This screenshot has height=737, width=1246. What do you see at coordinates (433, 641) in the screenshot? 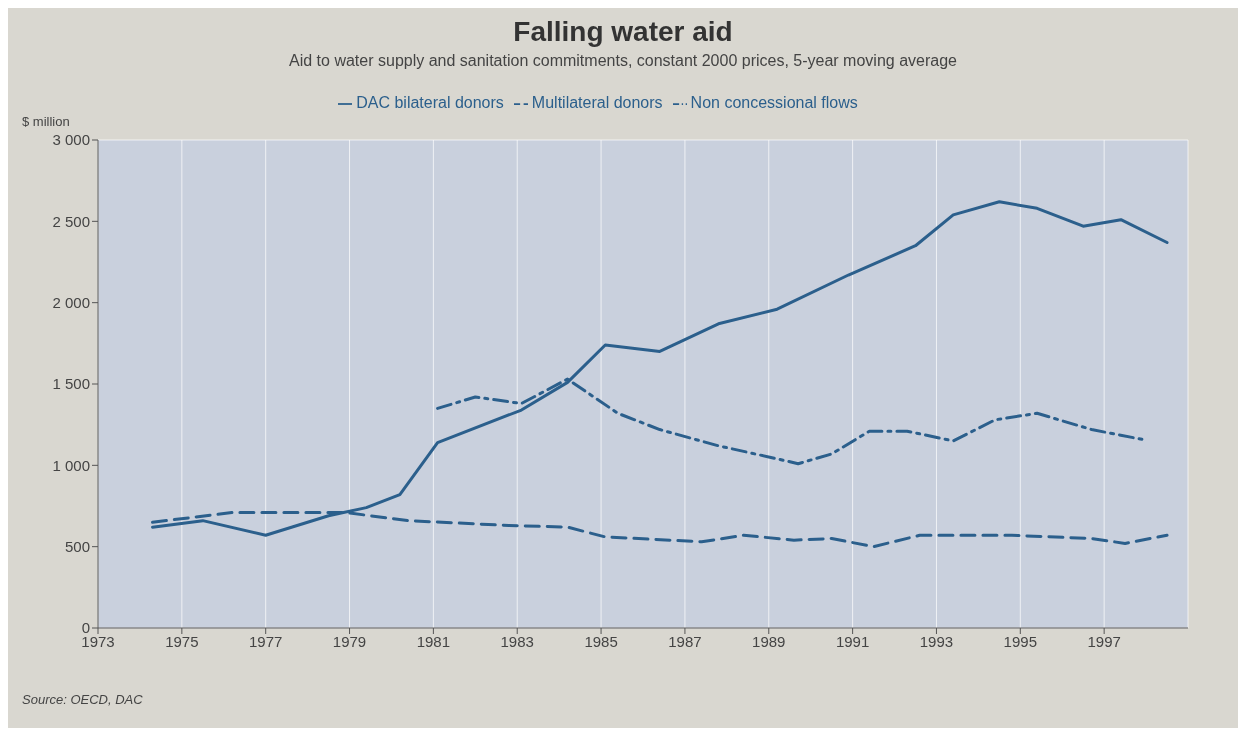
I see `x-tick-label: 1981` at bounding box center [433, 641].